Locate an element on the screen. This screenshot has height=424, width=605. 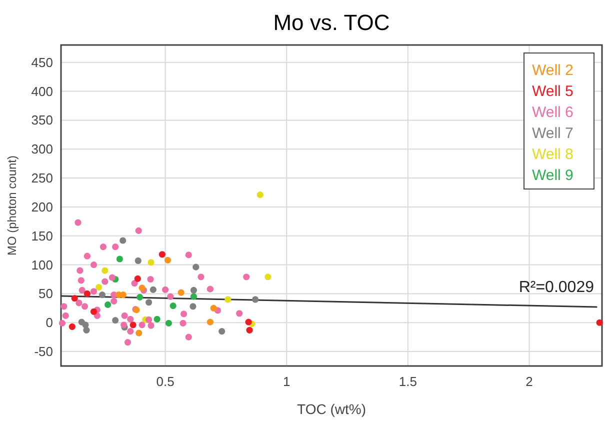
x-tick-label: 1.5 is located at coordinates (407, 381).